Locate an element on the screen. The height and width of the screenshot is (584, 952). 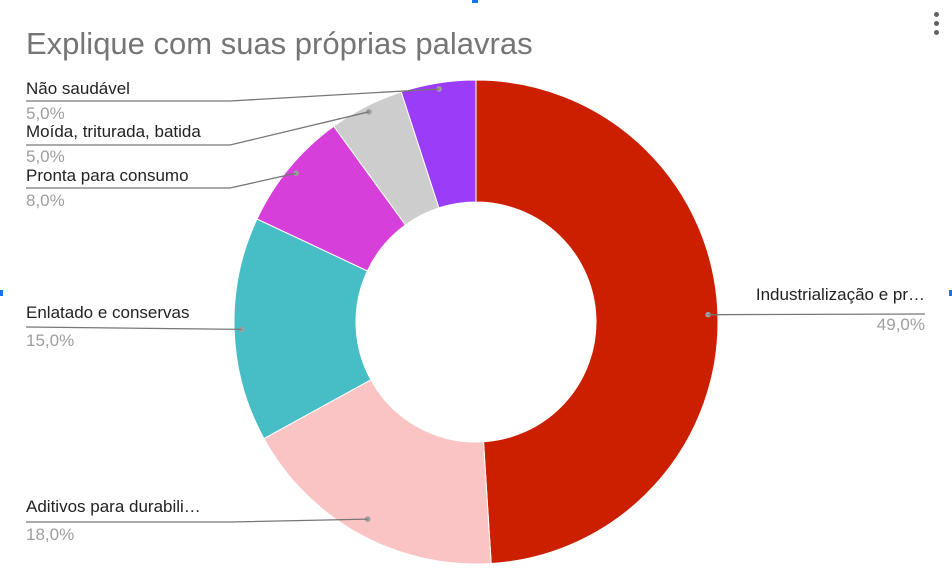
slice-label: Não saudável is located at coordinates (78, 88).